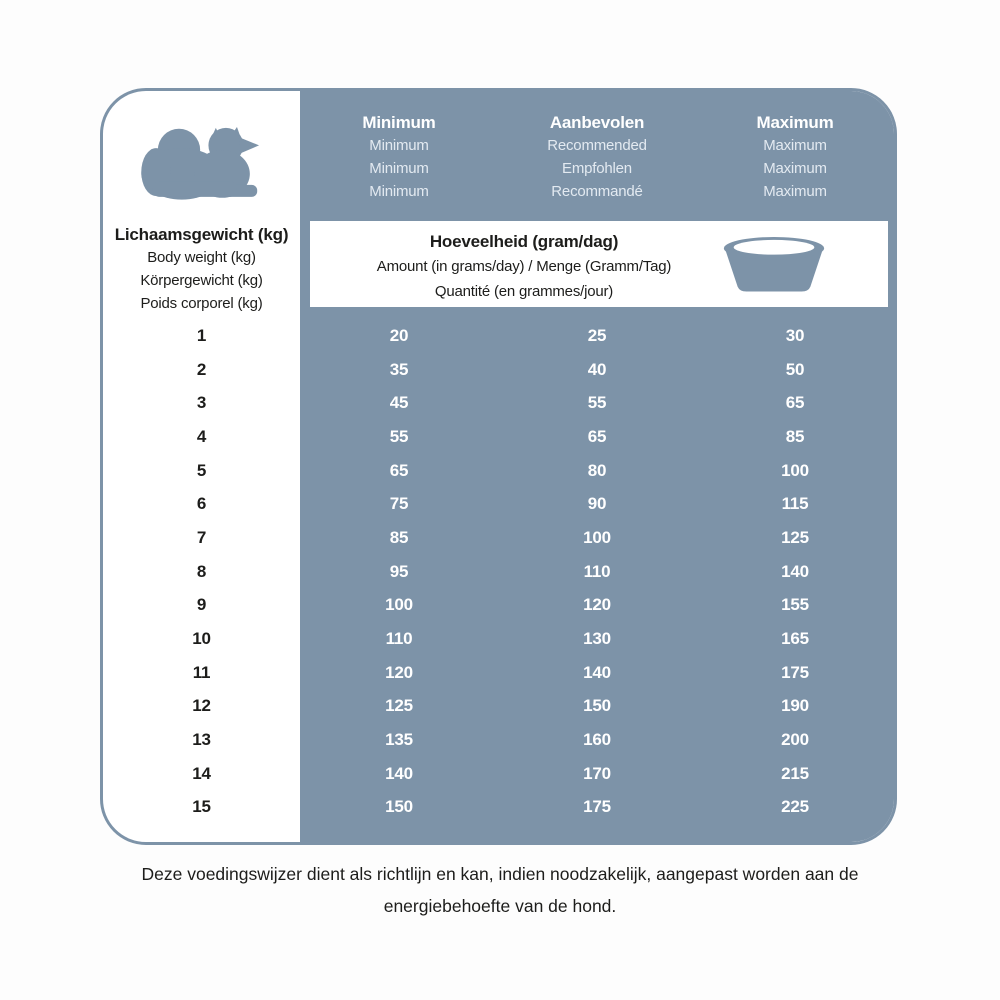  What do you see at coordinates (498, 437) in the screenshot?
I see `table-row: 4 55 65 85` at bounding box center [498, 437].